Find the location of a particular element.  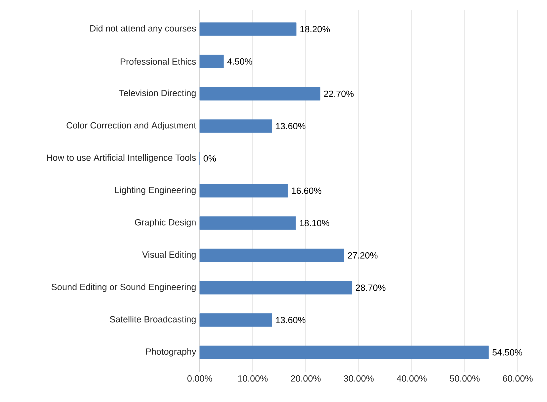

y-tick-label: Did not attend any courses is located at coordinates (143, 29).